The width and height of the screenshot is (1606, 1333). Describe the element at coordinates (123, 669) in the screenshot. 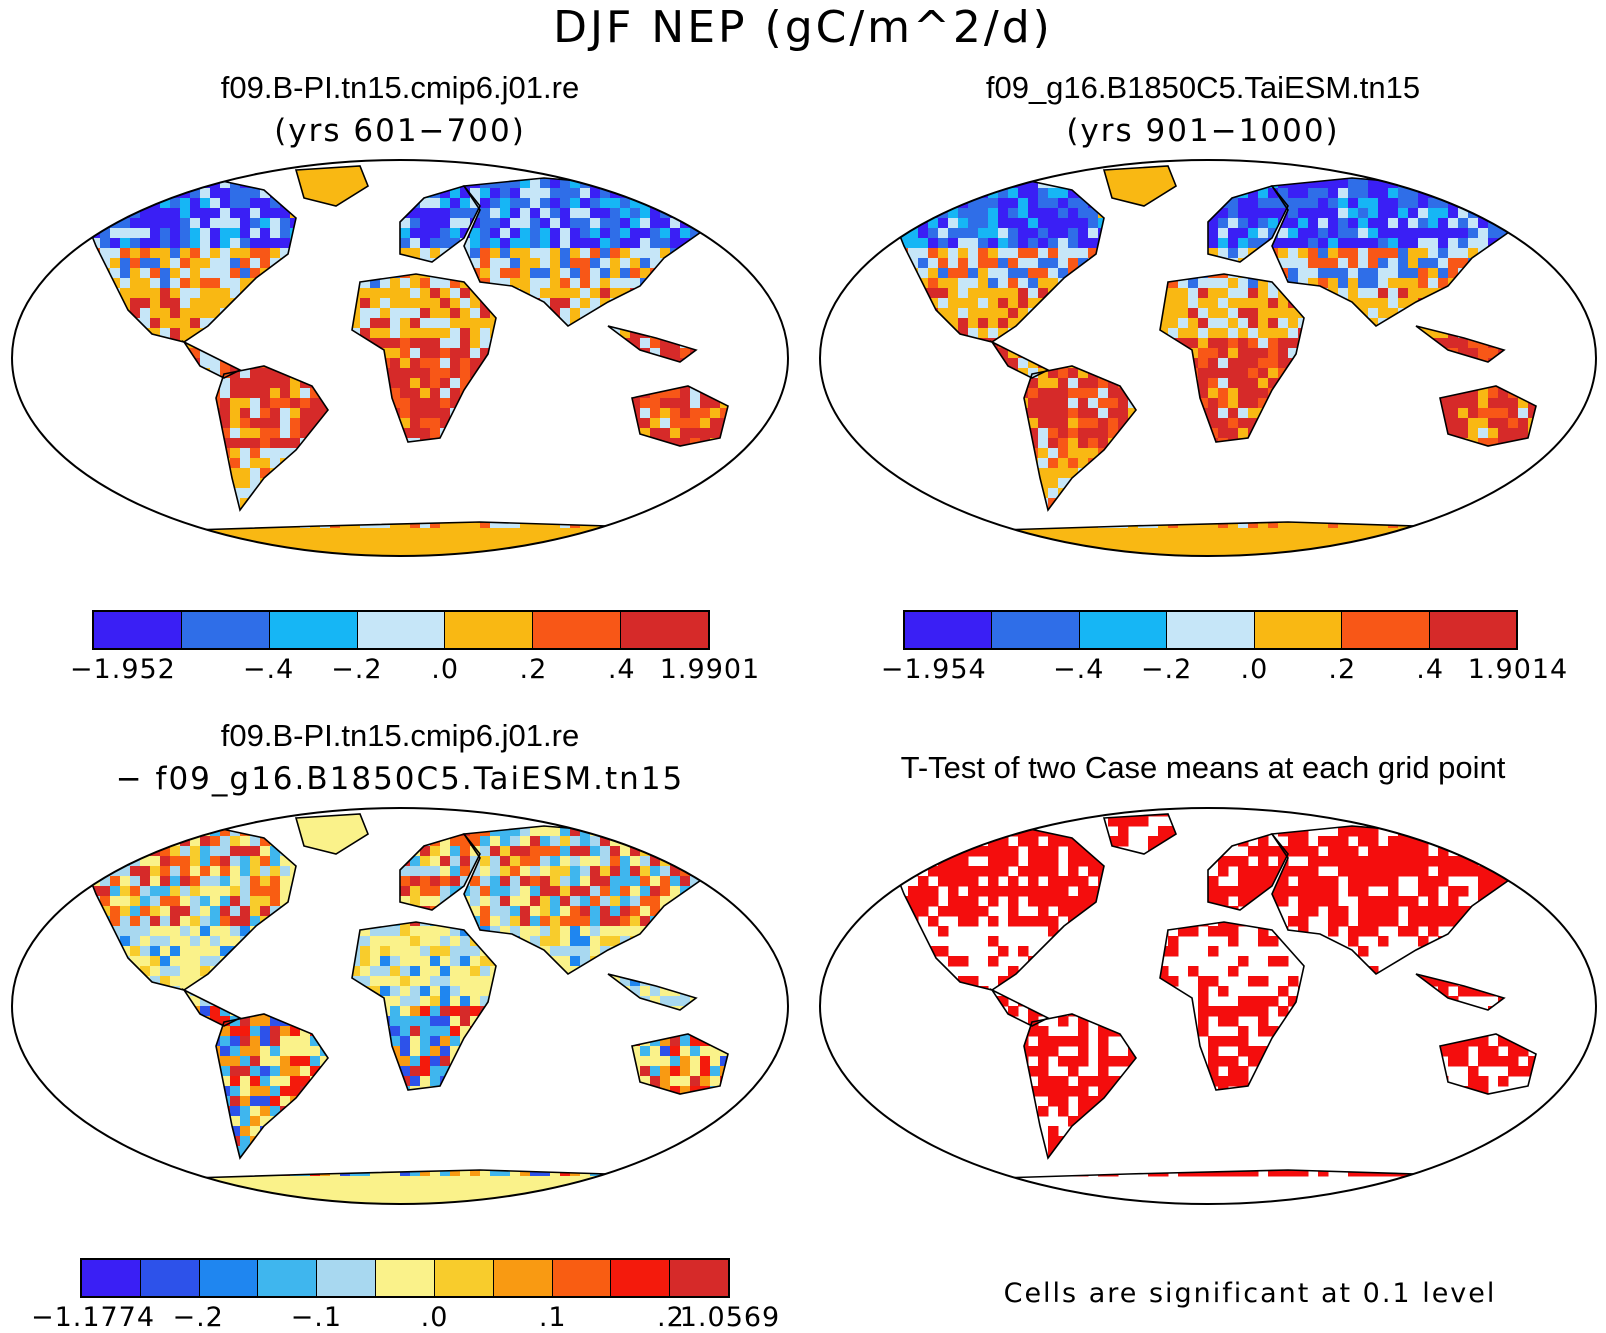

I see `colorbar-tick-label: −1.952` at that location.